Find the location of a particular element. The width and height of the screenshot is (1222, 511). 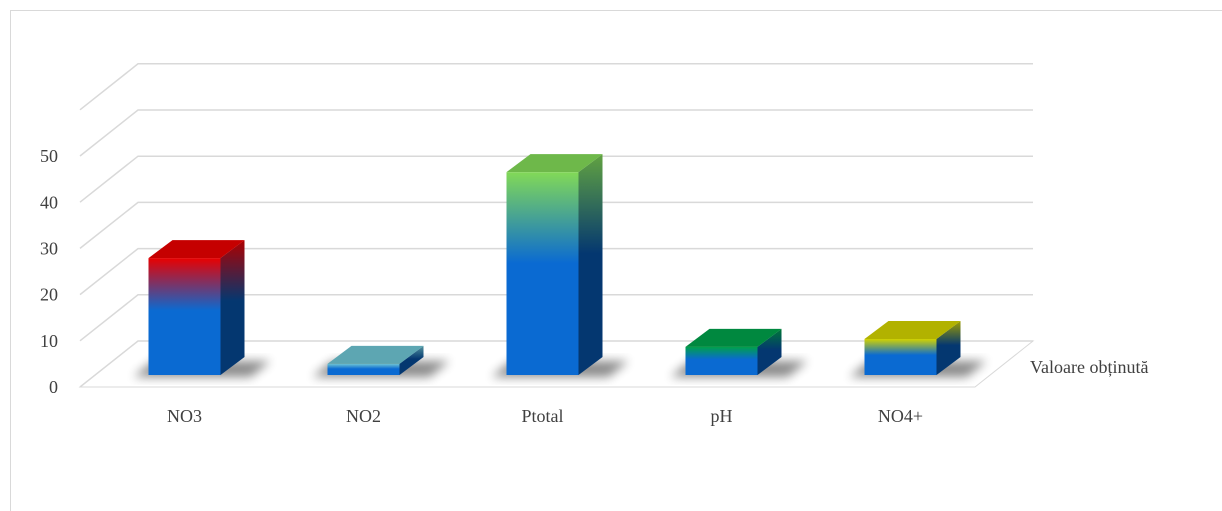

x-tick-label: NO3 is located at coordinates (184, 416).